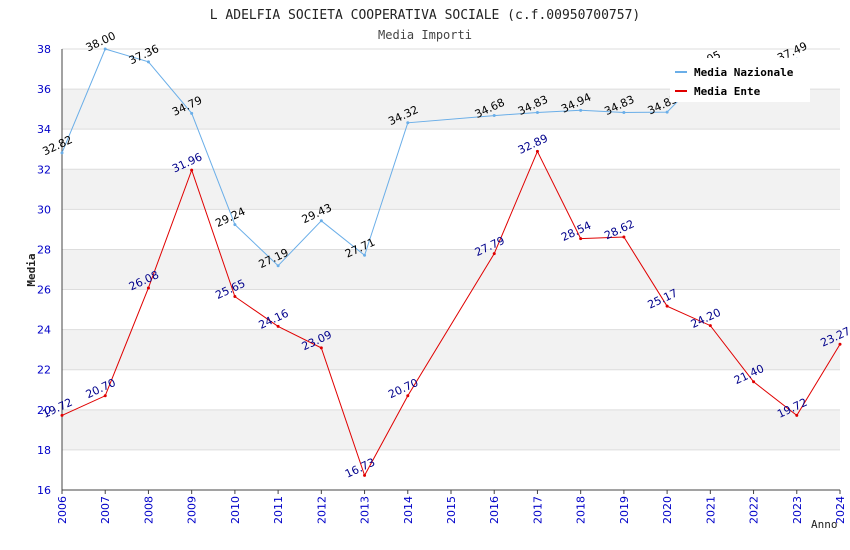  What do you see at coordinates (710, 510) in the screenshot?
I see `x-tick-label: 2021` at bounding box center [710, 510].